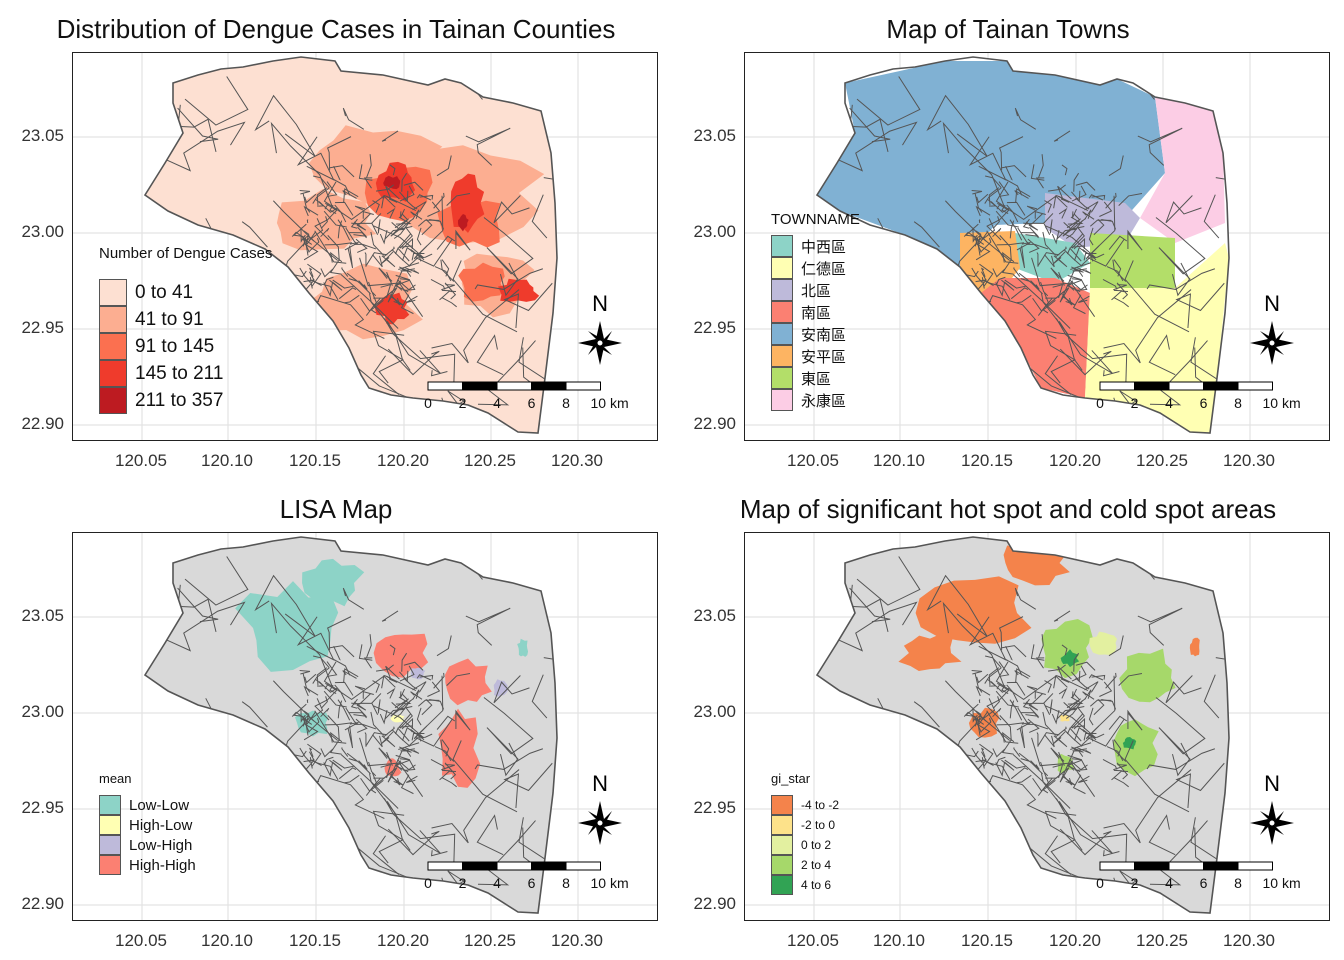 The width and height of the screenshot is (1344, 960). I want to click on legend-item: Low-High, so click(145, 845).